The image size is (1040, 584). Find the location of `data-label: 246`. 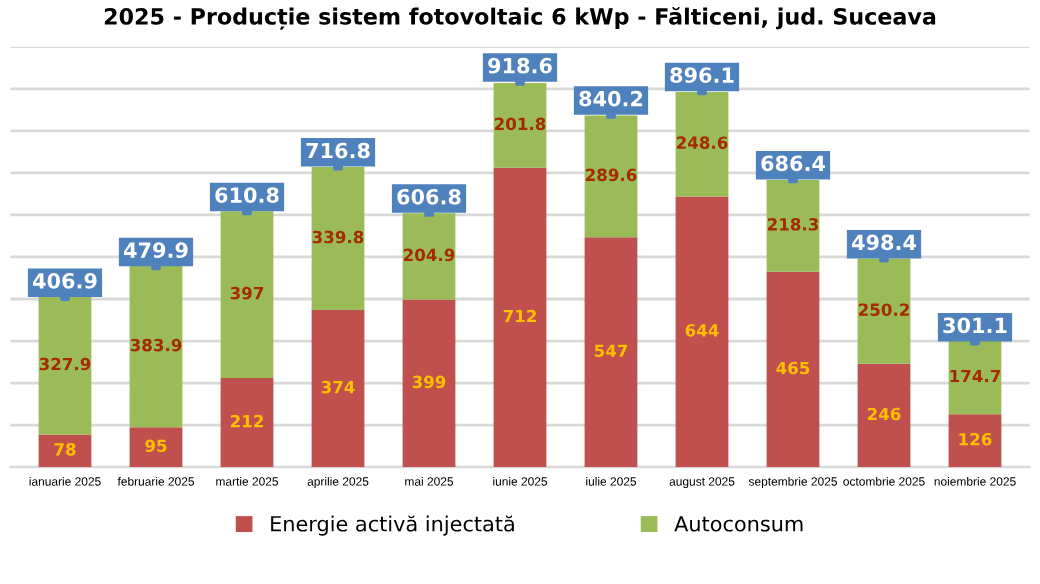

data-label: 246 is located at coordinates (884, 414).